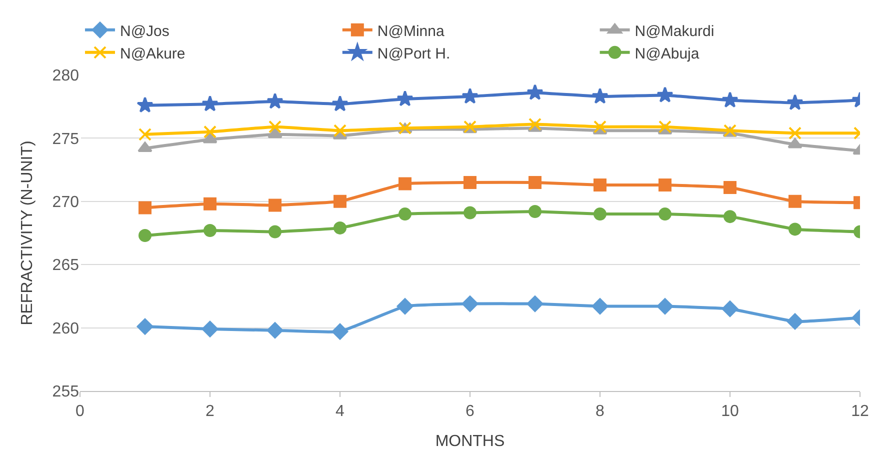 The image size is (885, 458). What do you see at coordinates (730, 411) in the screenshot?
I see `x-tick-label: 10` at bounding box center [730, 411].